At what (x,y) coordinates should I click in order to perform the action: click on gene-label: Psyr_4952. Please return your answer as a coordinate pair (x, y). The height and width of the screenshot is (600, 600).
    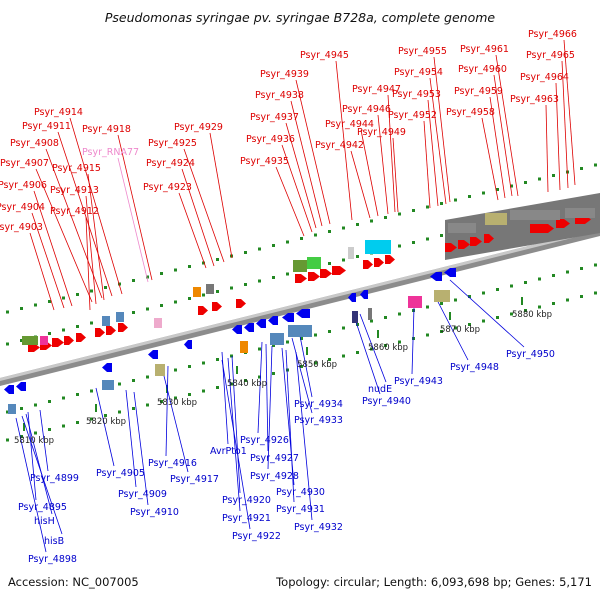
    Looking at the image, I should click on (412, 115).